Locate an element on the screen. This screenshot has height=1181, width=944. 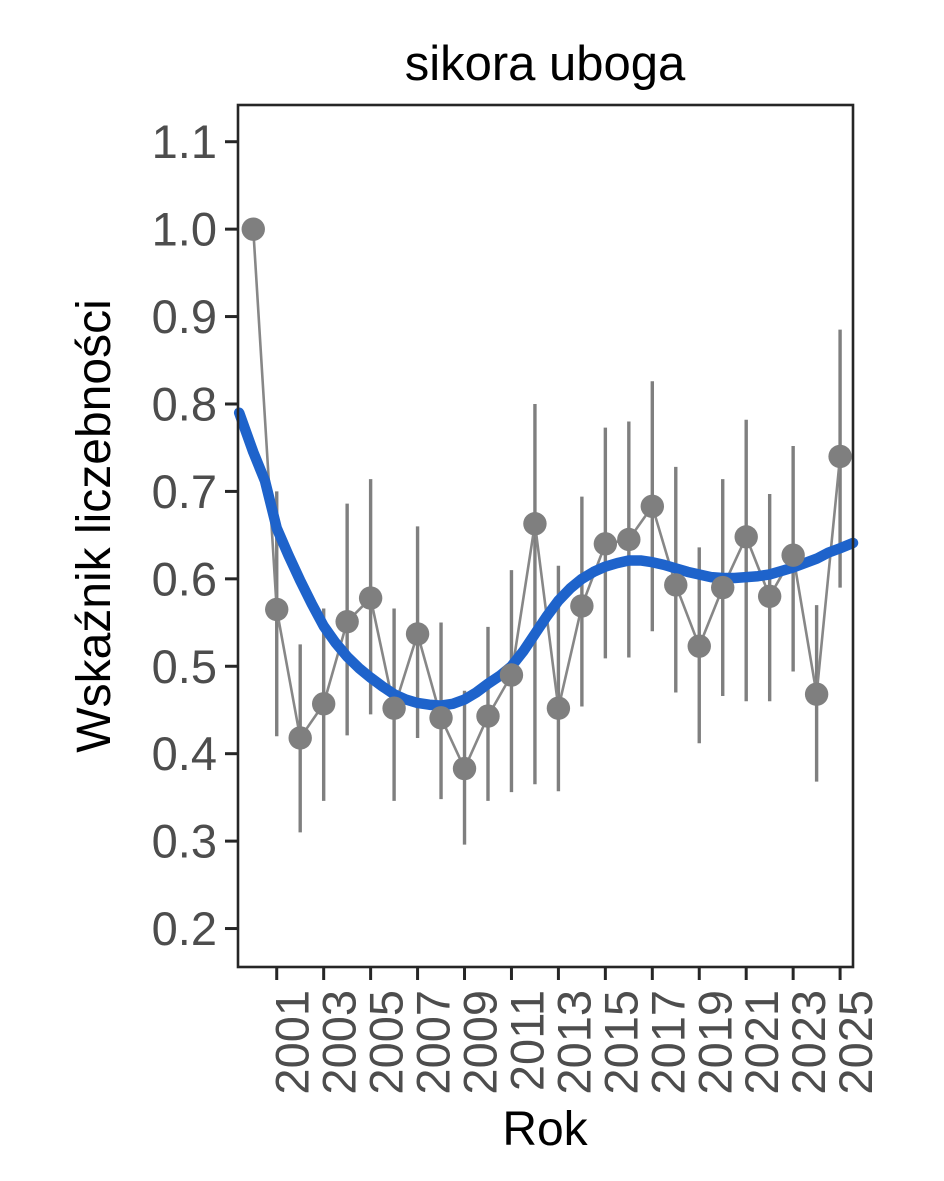
point-2023 is located at coordinates (793, 555).